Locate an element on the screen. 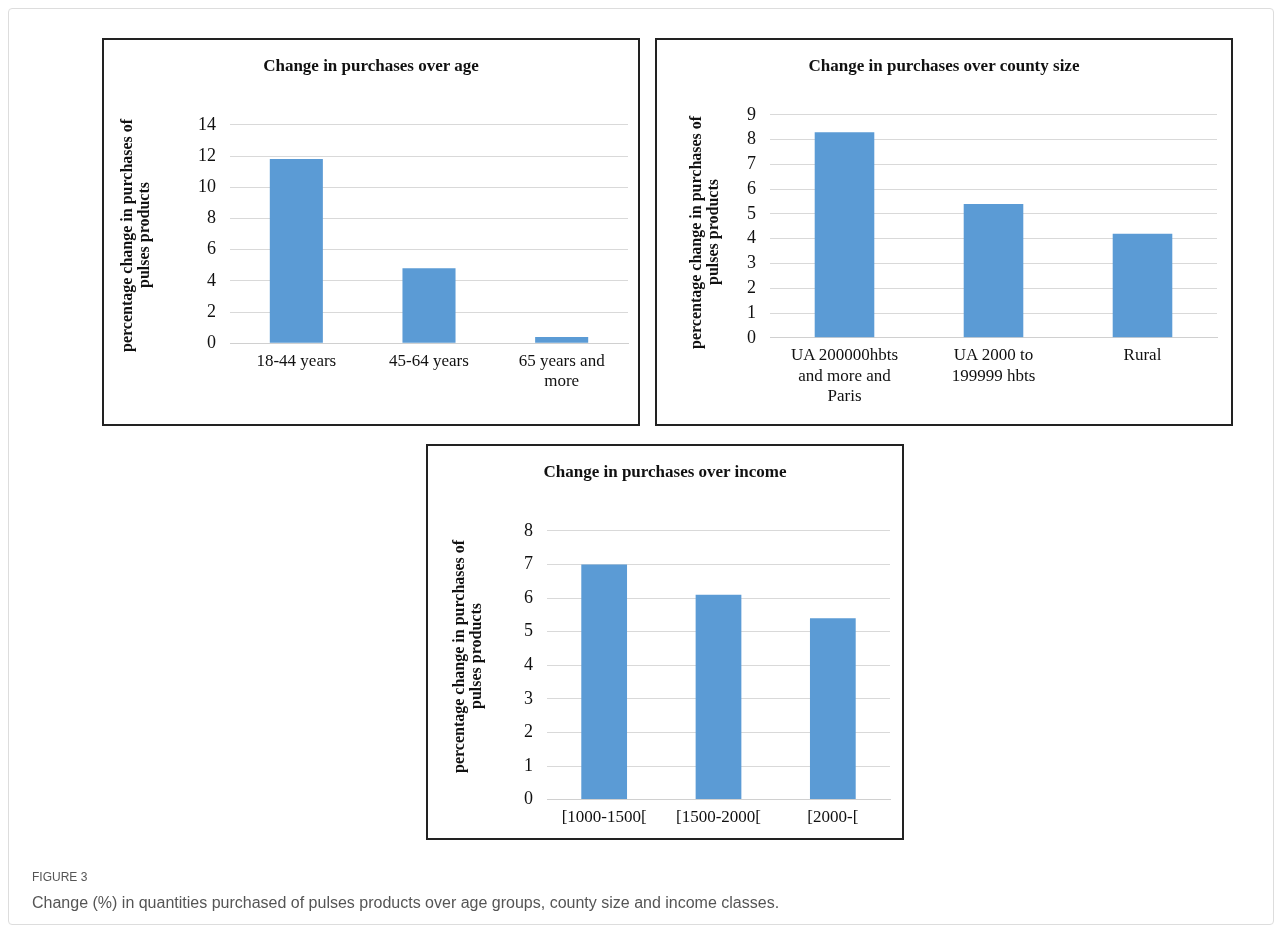 The width and height of the screenshot is (1282, 933). x-tick-label: [1000-1500[ is located at coordinates (604, 817).